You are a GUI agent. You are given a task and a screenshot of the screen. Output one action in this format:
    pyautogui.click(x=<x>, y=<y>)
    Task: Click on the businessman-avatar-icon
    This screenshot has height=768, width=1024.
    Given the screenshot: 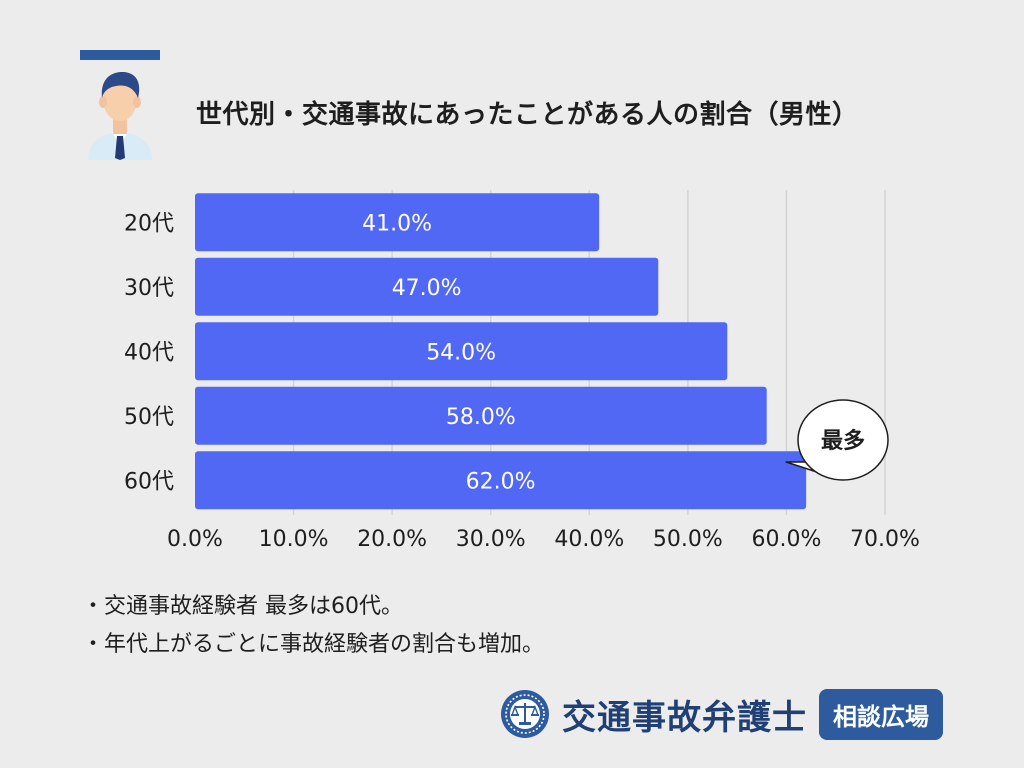 What is the action you would take?
    pyautogui.click(x=120, y=116)
    